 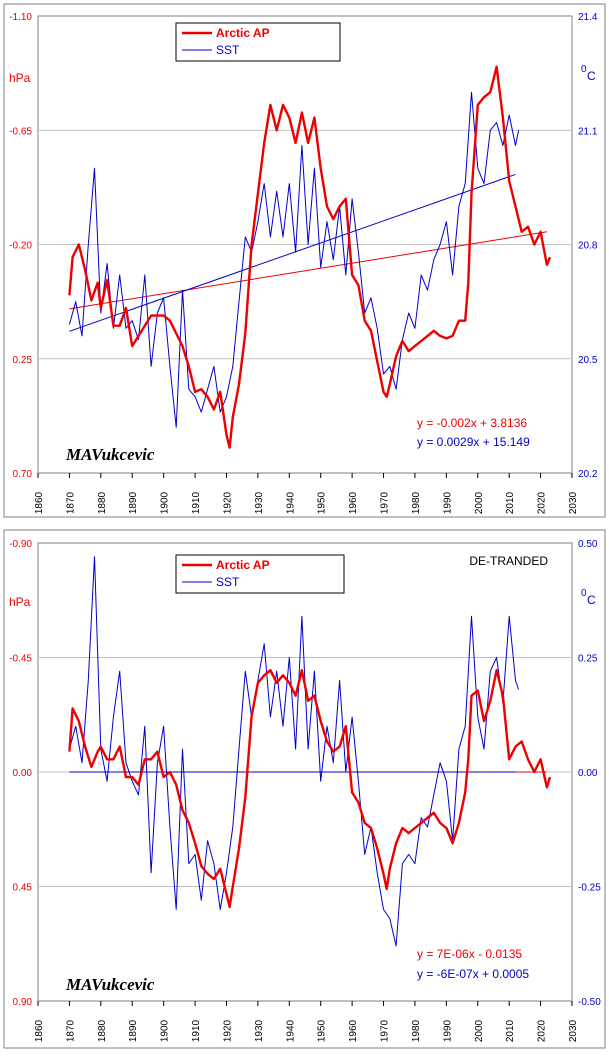 I want to click on right-tick-label: -0.25, so click(x=589, y=888).